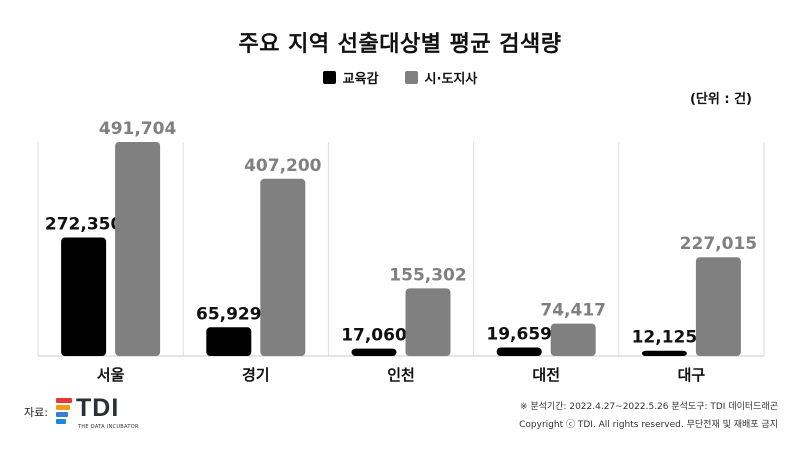 This screenshot has width=800, height=450. I want to click on category-label: 서울, so click(111, 375).